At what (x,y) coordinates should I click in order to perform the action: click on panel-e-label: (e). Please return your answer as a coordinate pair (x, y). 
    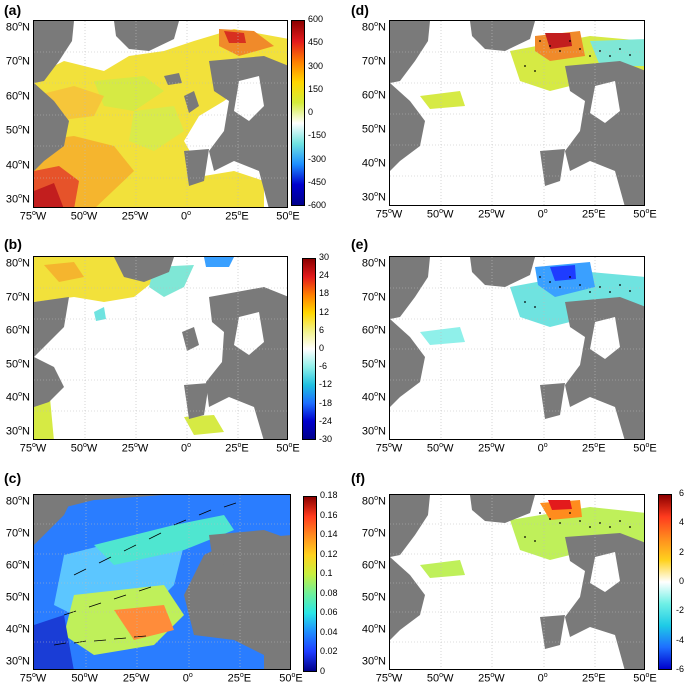
    Looking at the image, I should click on (360, 244).